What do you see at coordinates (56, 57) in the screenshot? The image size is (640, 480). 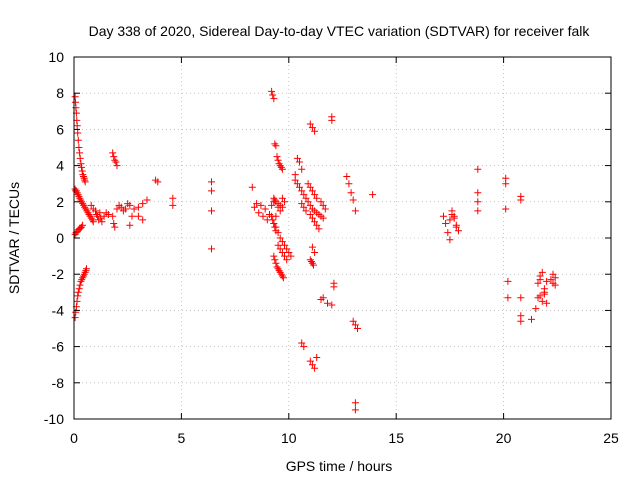 I see `y-tick-label: 10` at bounding box center [56, 57].